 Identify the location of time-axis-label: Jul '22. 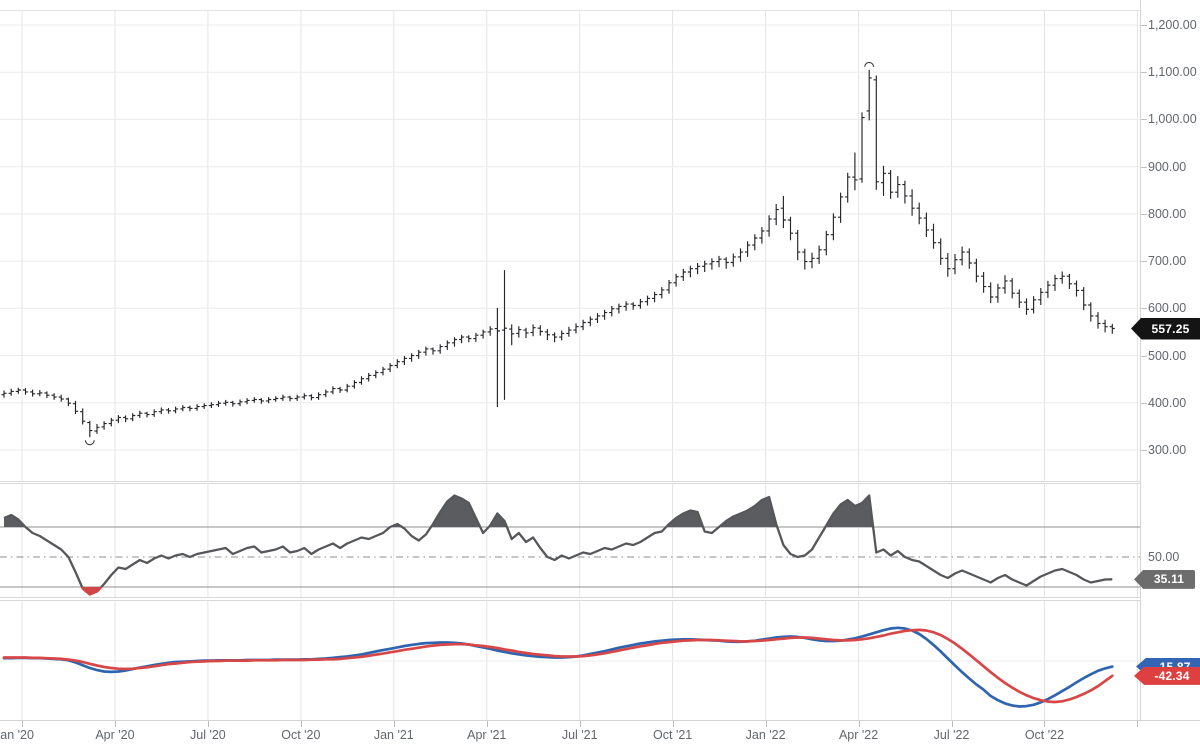
(951, 735).